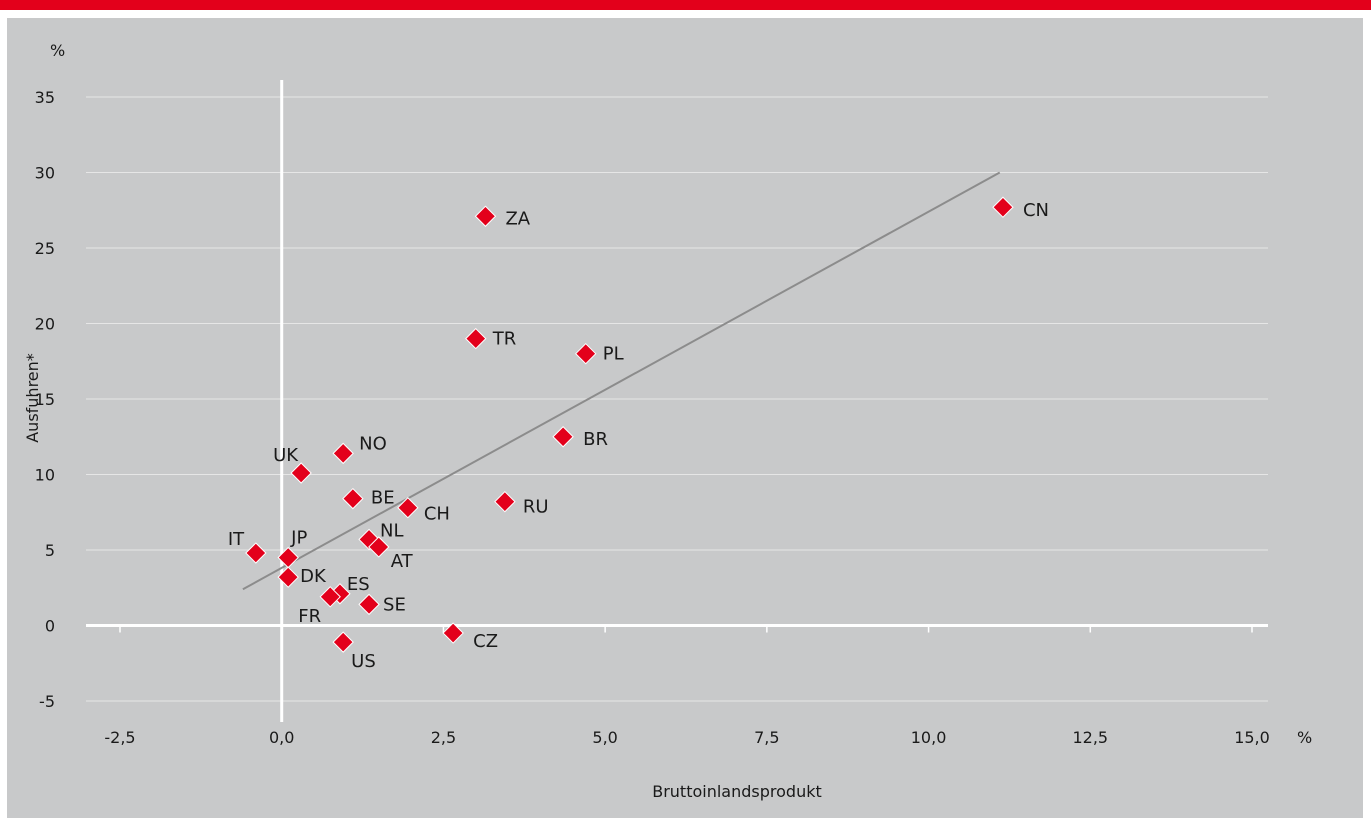 The width and height of the screenshot is (1371, 818). What do you see at coordinates (604, 737) in the screenshot?
I see `x-tick-label: 5,0` at bounding box center [604, 737].